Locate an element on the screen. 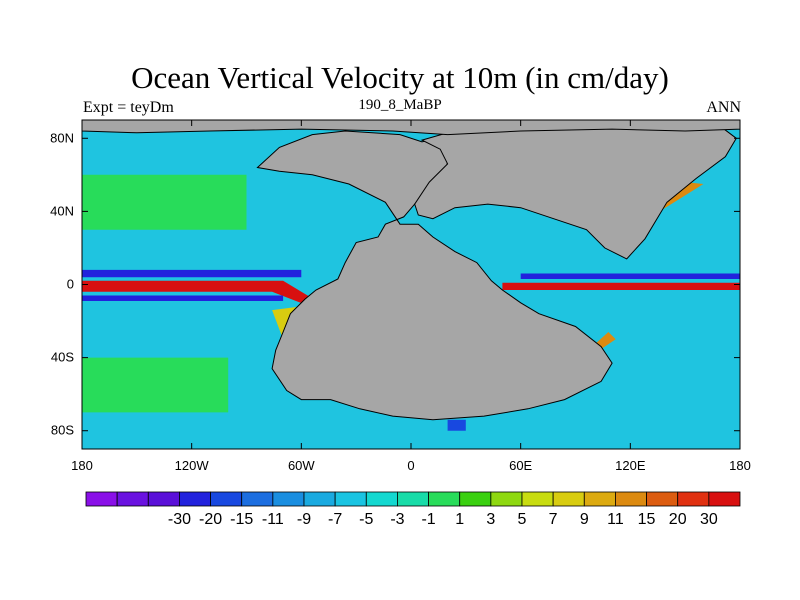 The height and width of the screenshot is (600, 800). land-pangaea-north-cap is located at coordinates (411, 128).